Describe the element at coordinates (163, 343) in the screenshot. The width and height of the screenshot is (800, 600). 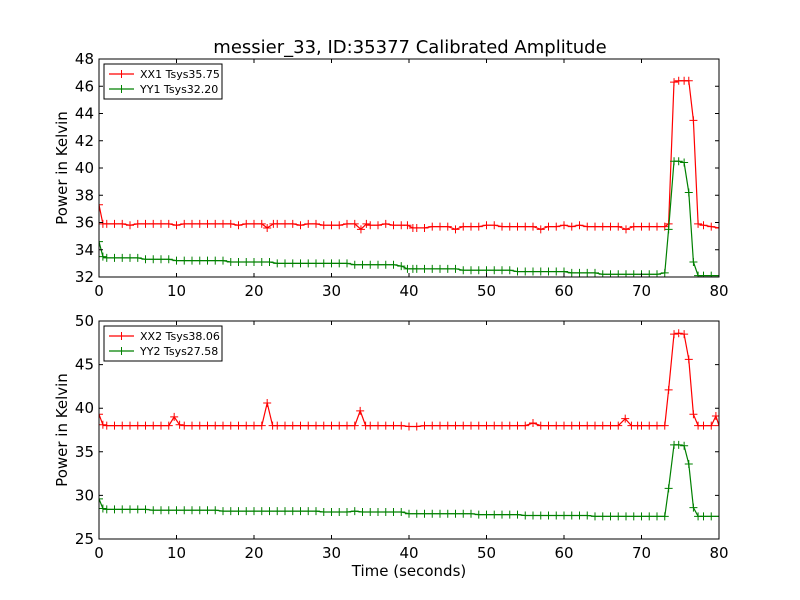
I see `bottom-legend: XX2 Tsys38.06 YY2 Tsys27.58` at that location.